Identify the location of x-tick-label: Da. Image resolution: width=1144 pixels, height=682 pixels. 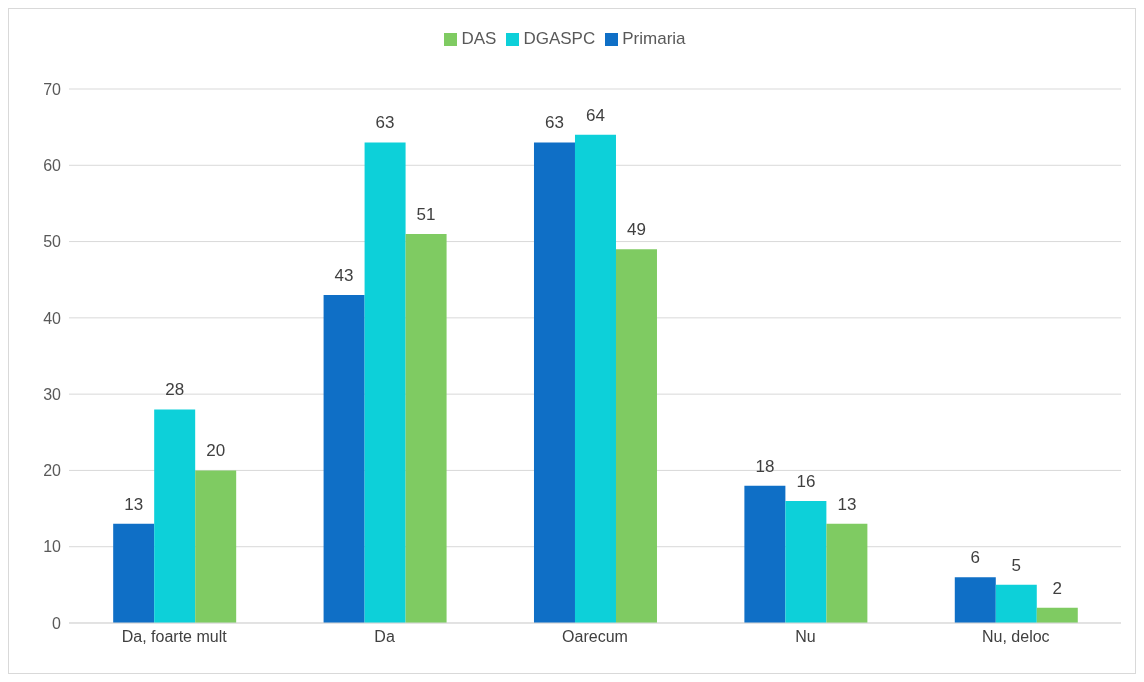
(384, 637).